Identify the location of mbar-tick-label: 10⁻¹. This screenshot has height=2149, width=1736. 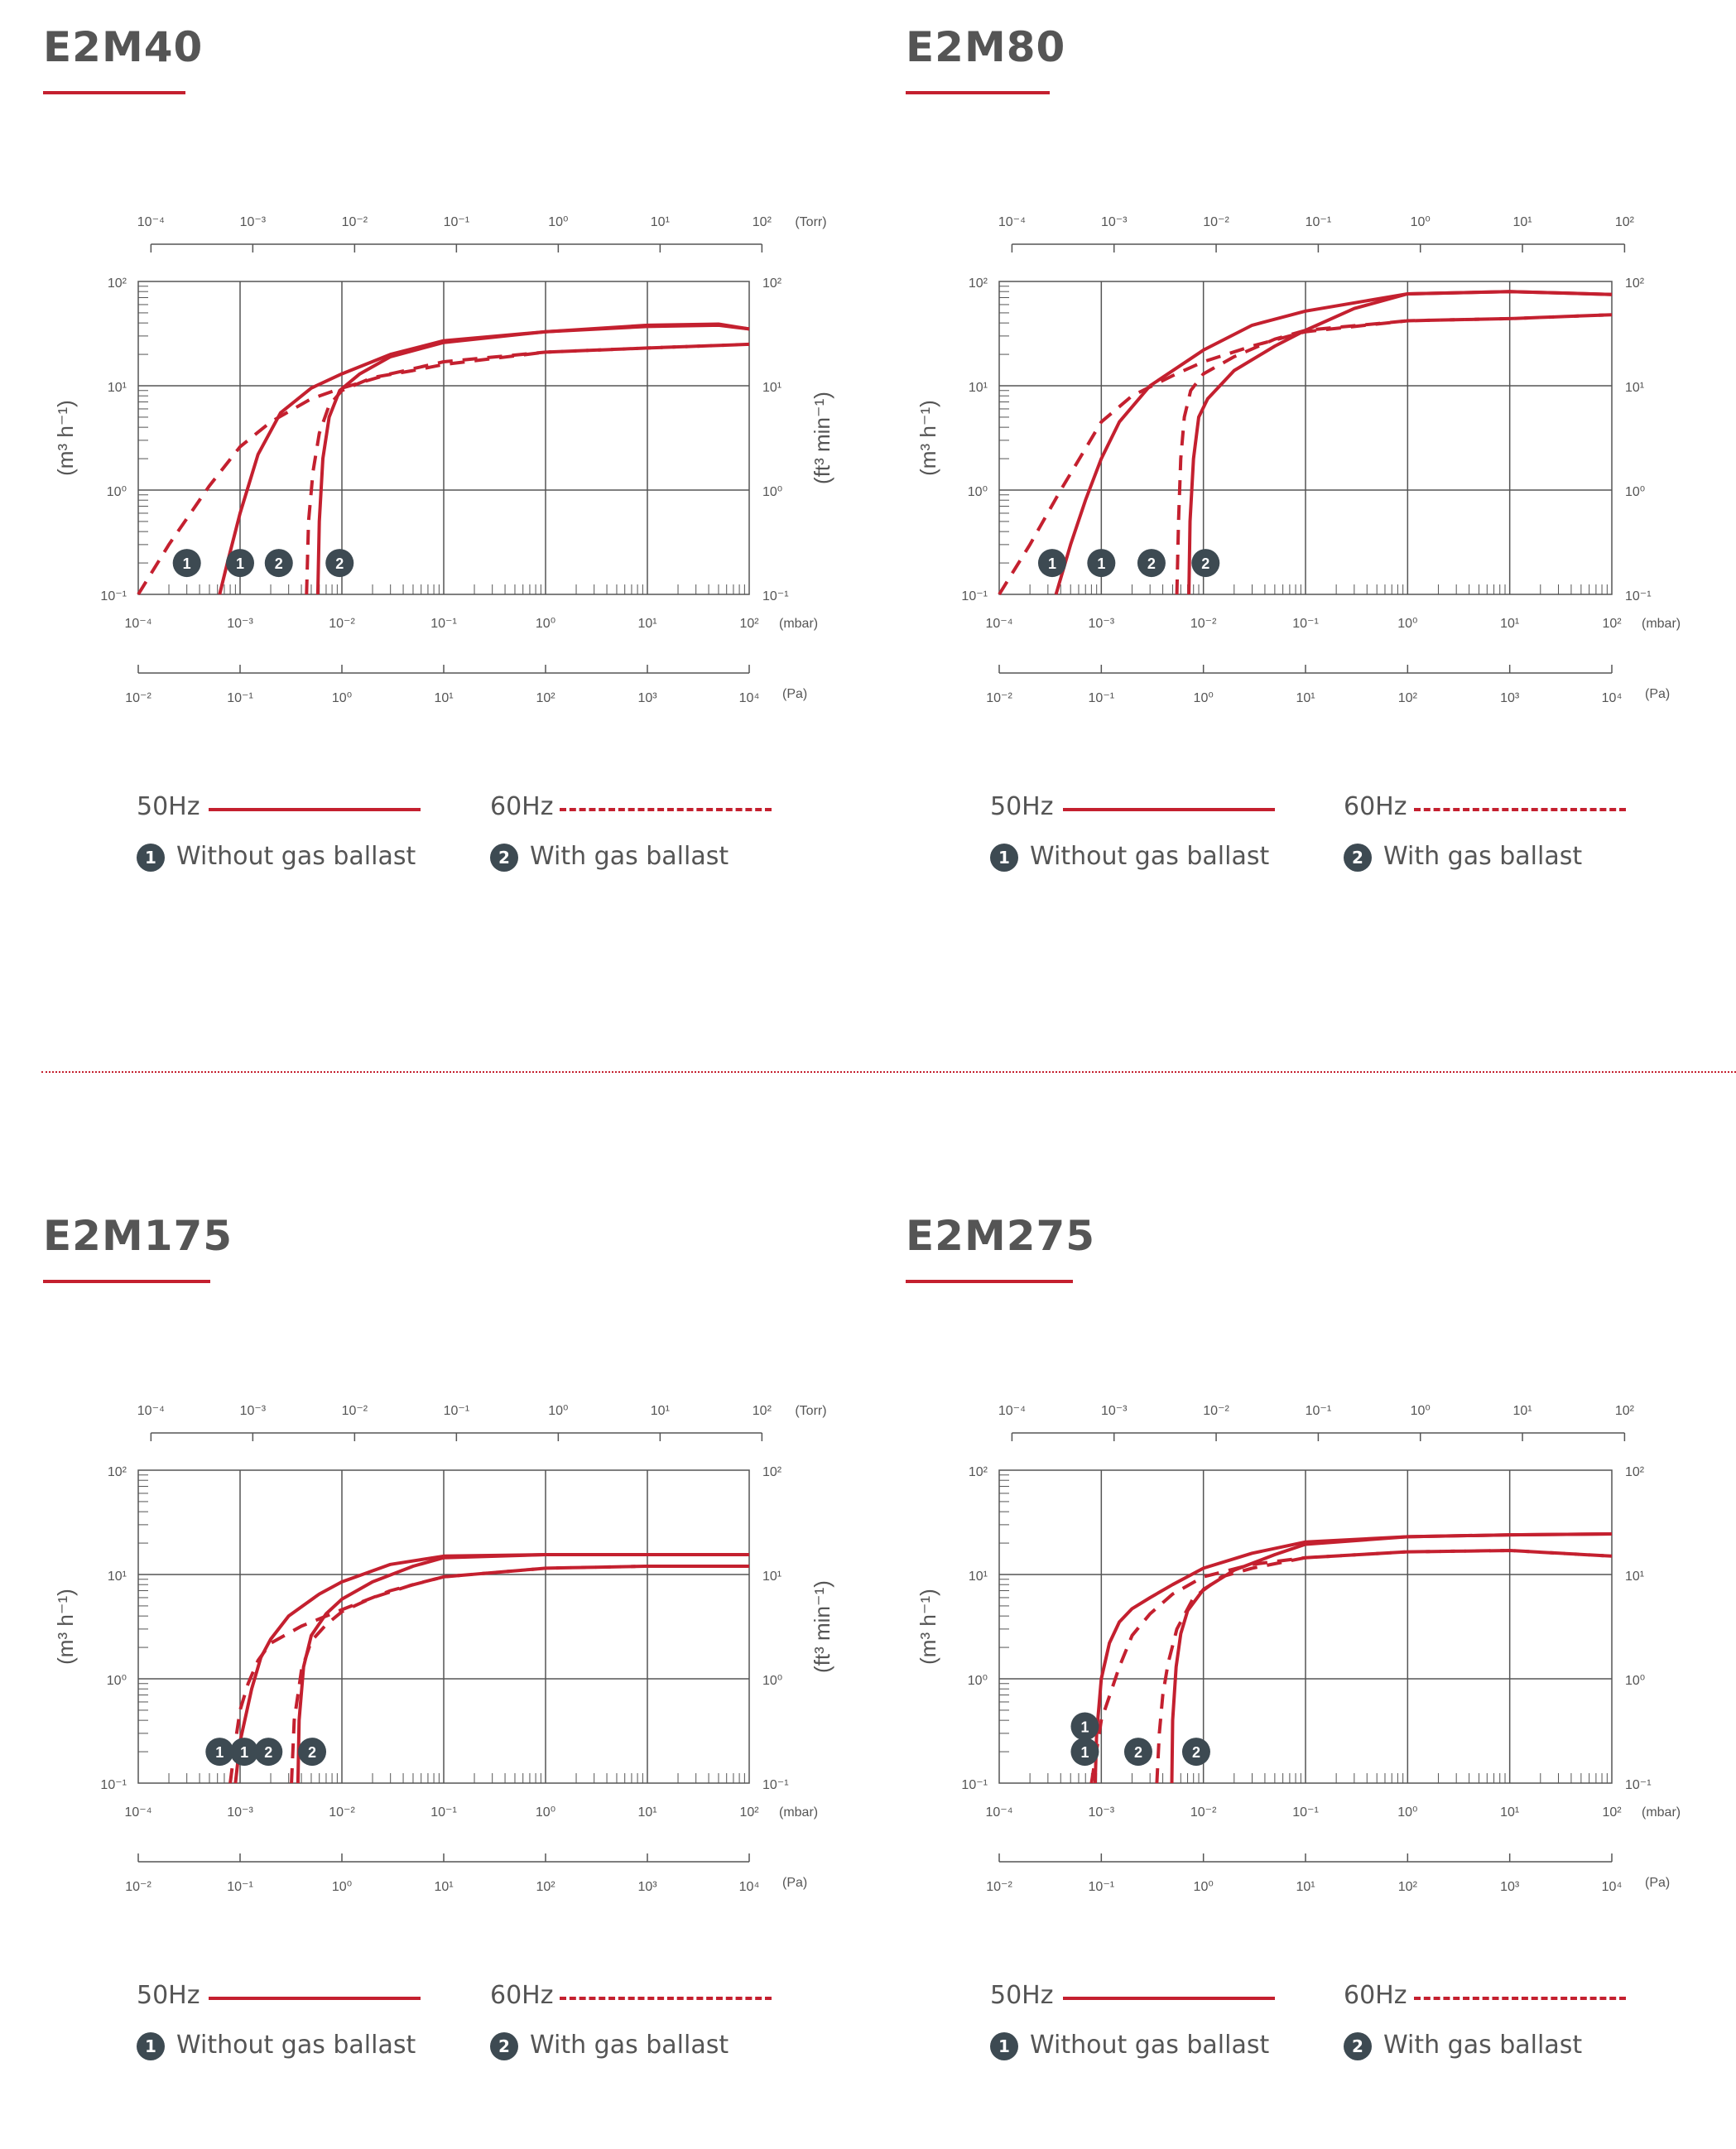
(444, 624).